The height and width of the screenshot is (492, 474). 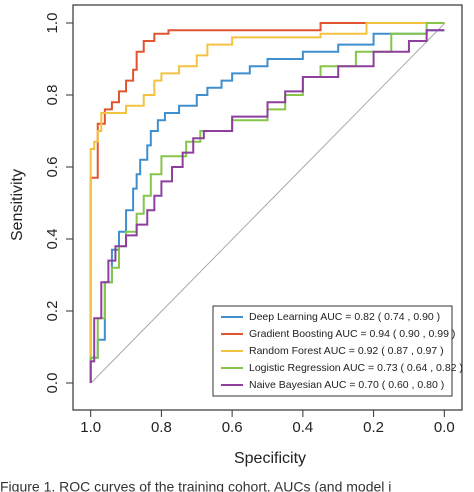 What do you see at coordinates (52, 383) in the screenshot?
I see `y-tick-label: 0.0` at bounding box center [52, 383].